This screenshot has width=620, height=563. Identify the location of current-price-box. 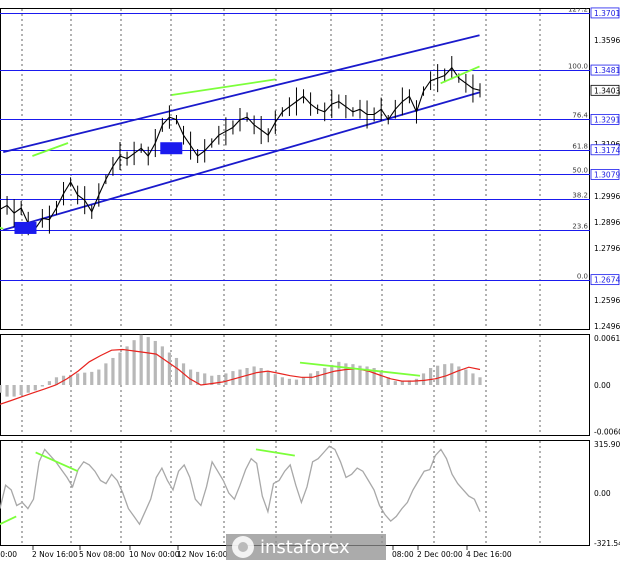
(605, 90).